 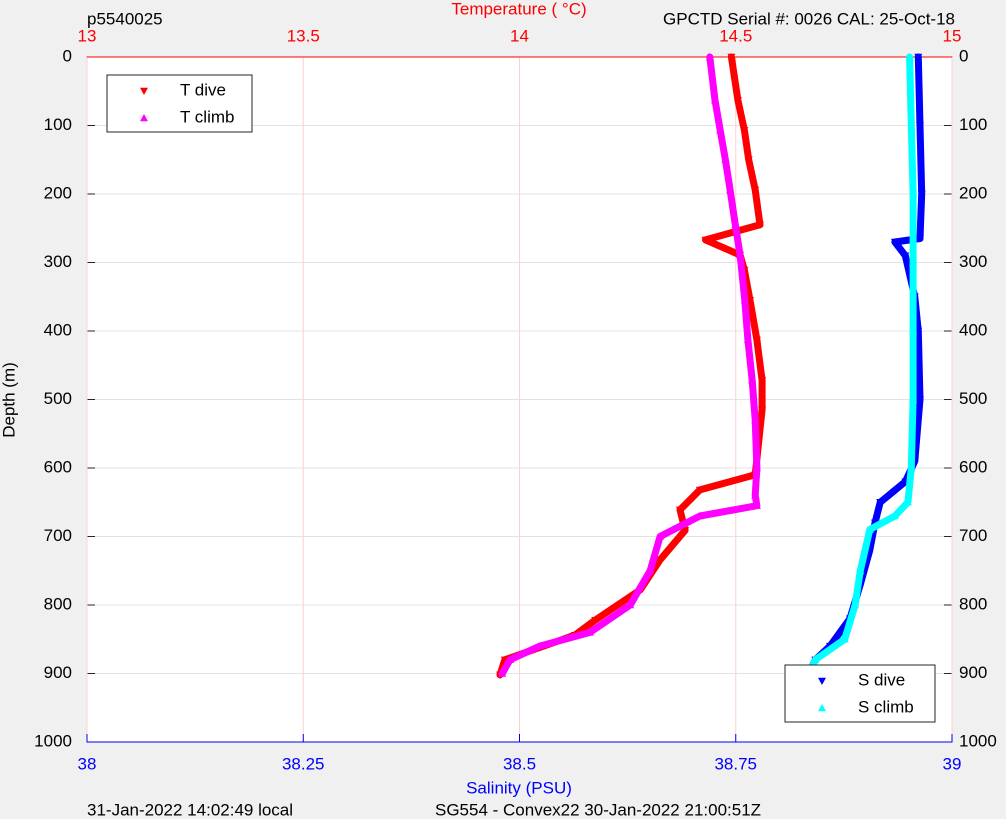 I want to click on footer-left: 31-Jan-2022 14:02:49 local, so click(x=190, y=809).